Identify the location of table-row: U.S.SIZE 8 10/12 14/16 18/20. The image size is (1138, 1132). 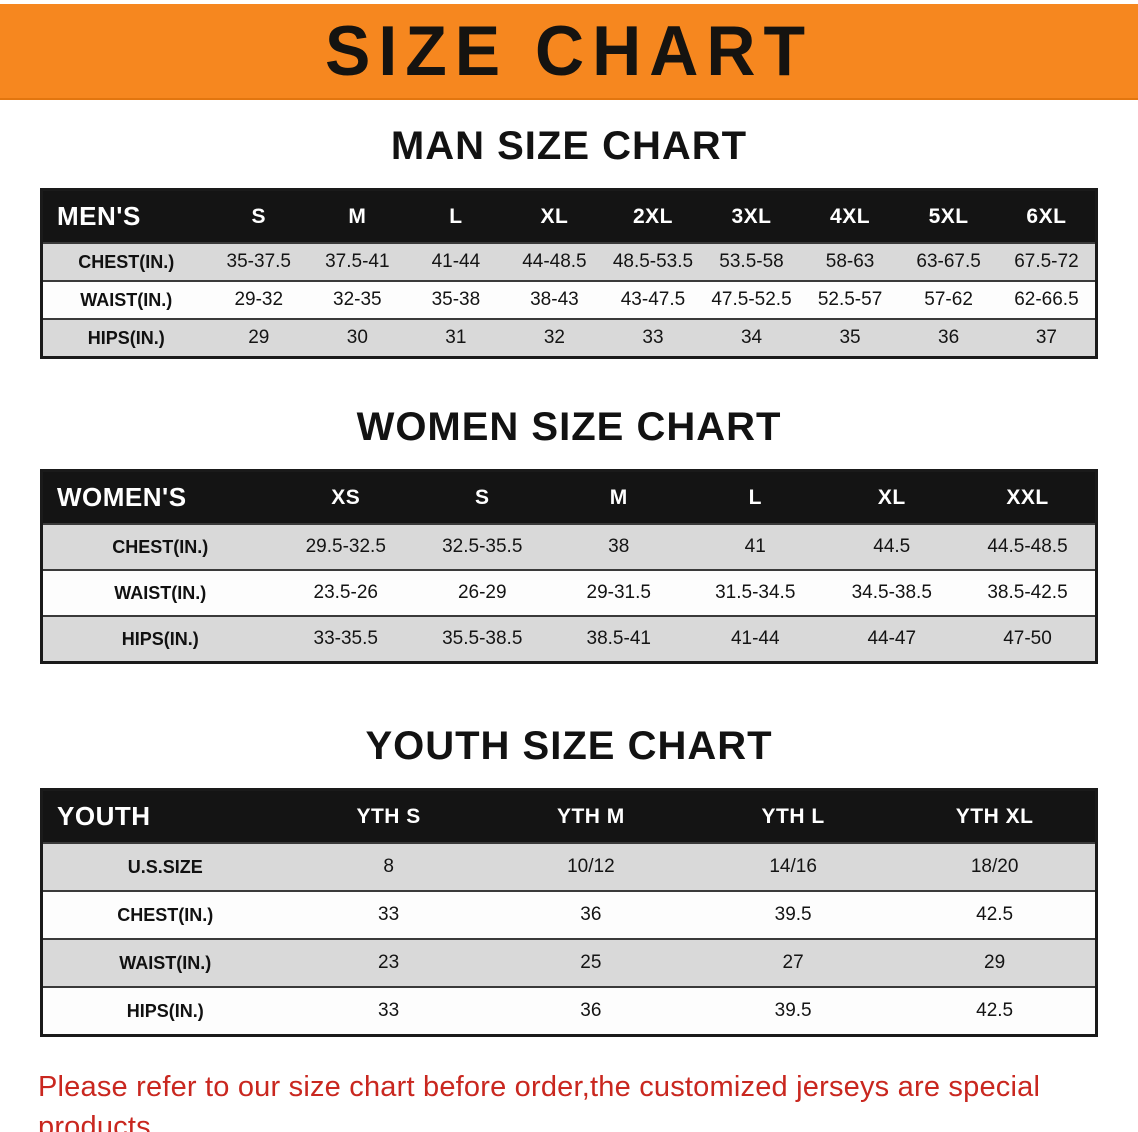
(569, 867).